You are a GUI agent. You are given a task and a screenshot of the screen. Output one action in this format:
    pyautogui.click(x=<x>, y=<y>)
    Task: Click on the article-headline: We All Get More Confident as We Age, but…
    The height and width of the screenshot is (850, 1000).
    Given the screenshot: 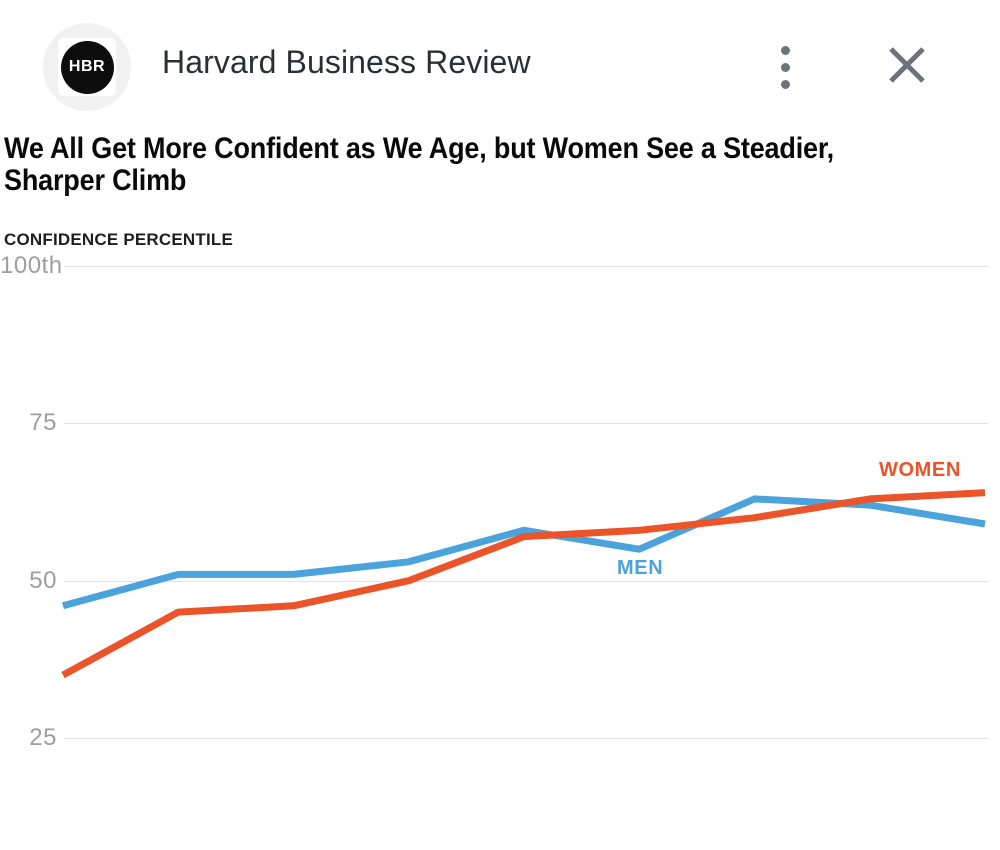 What is the action you would take?
    pyautogui.click(x=419, y=165)
    